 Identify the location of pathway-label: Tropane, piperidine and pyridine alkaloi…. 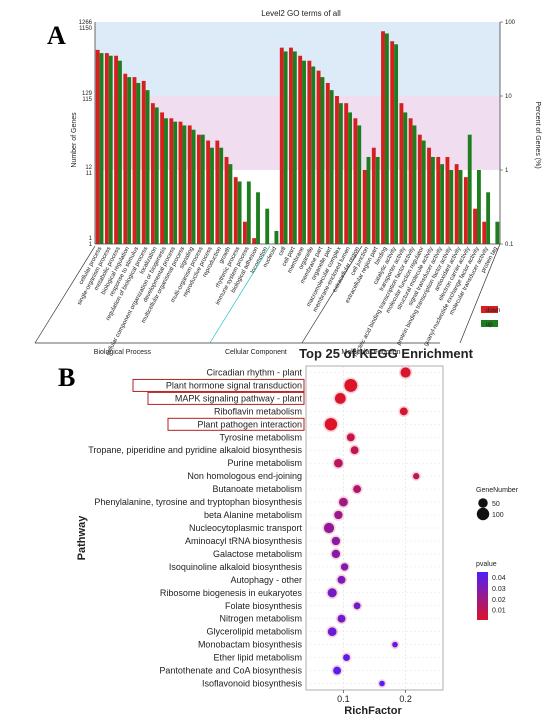
(195, 450).